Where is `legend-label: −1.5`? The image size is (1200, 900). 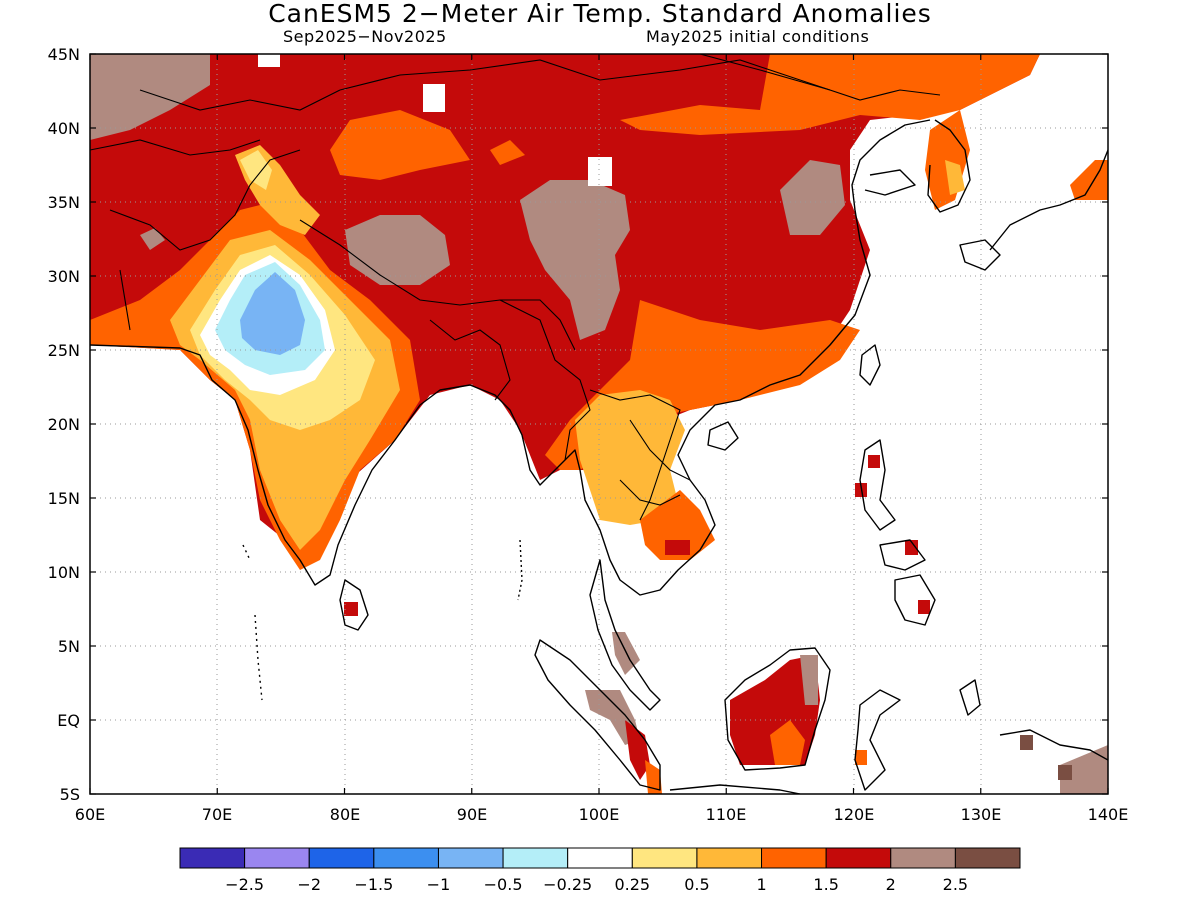 legend-label: −1.5 is located at coordinates (373, 884).